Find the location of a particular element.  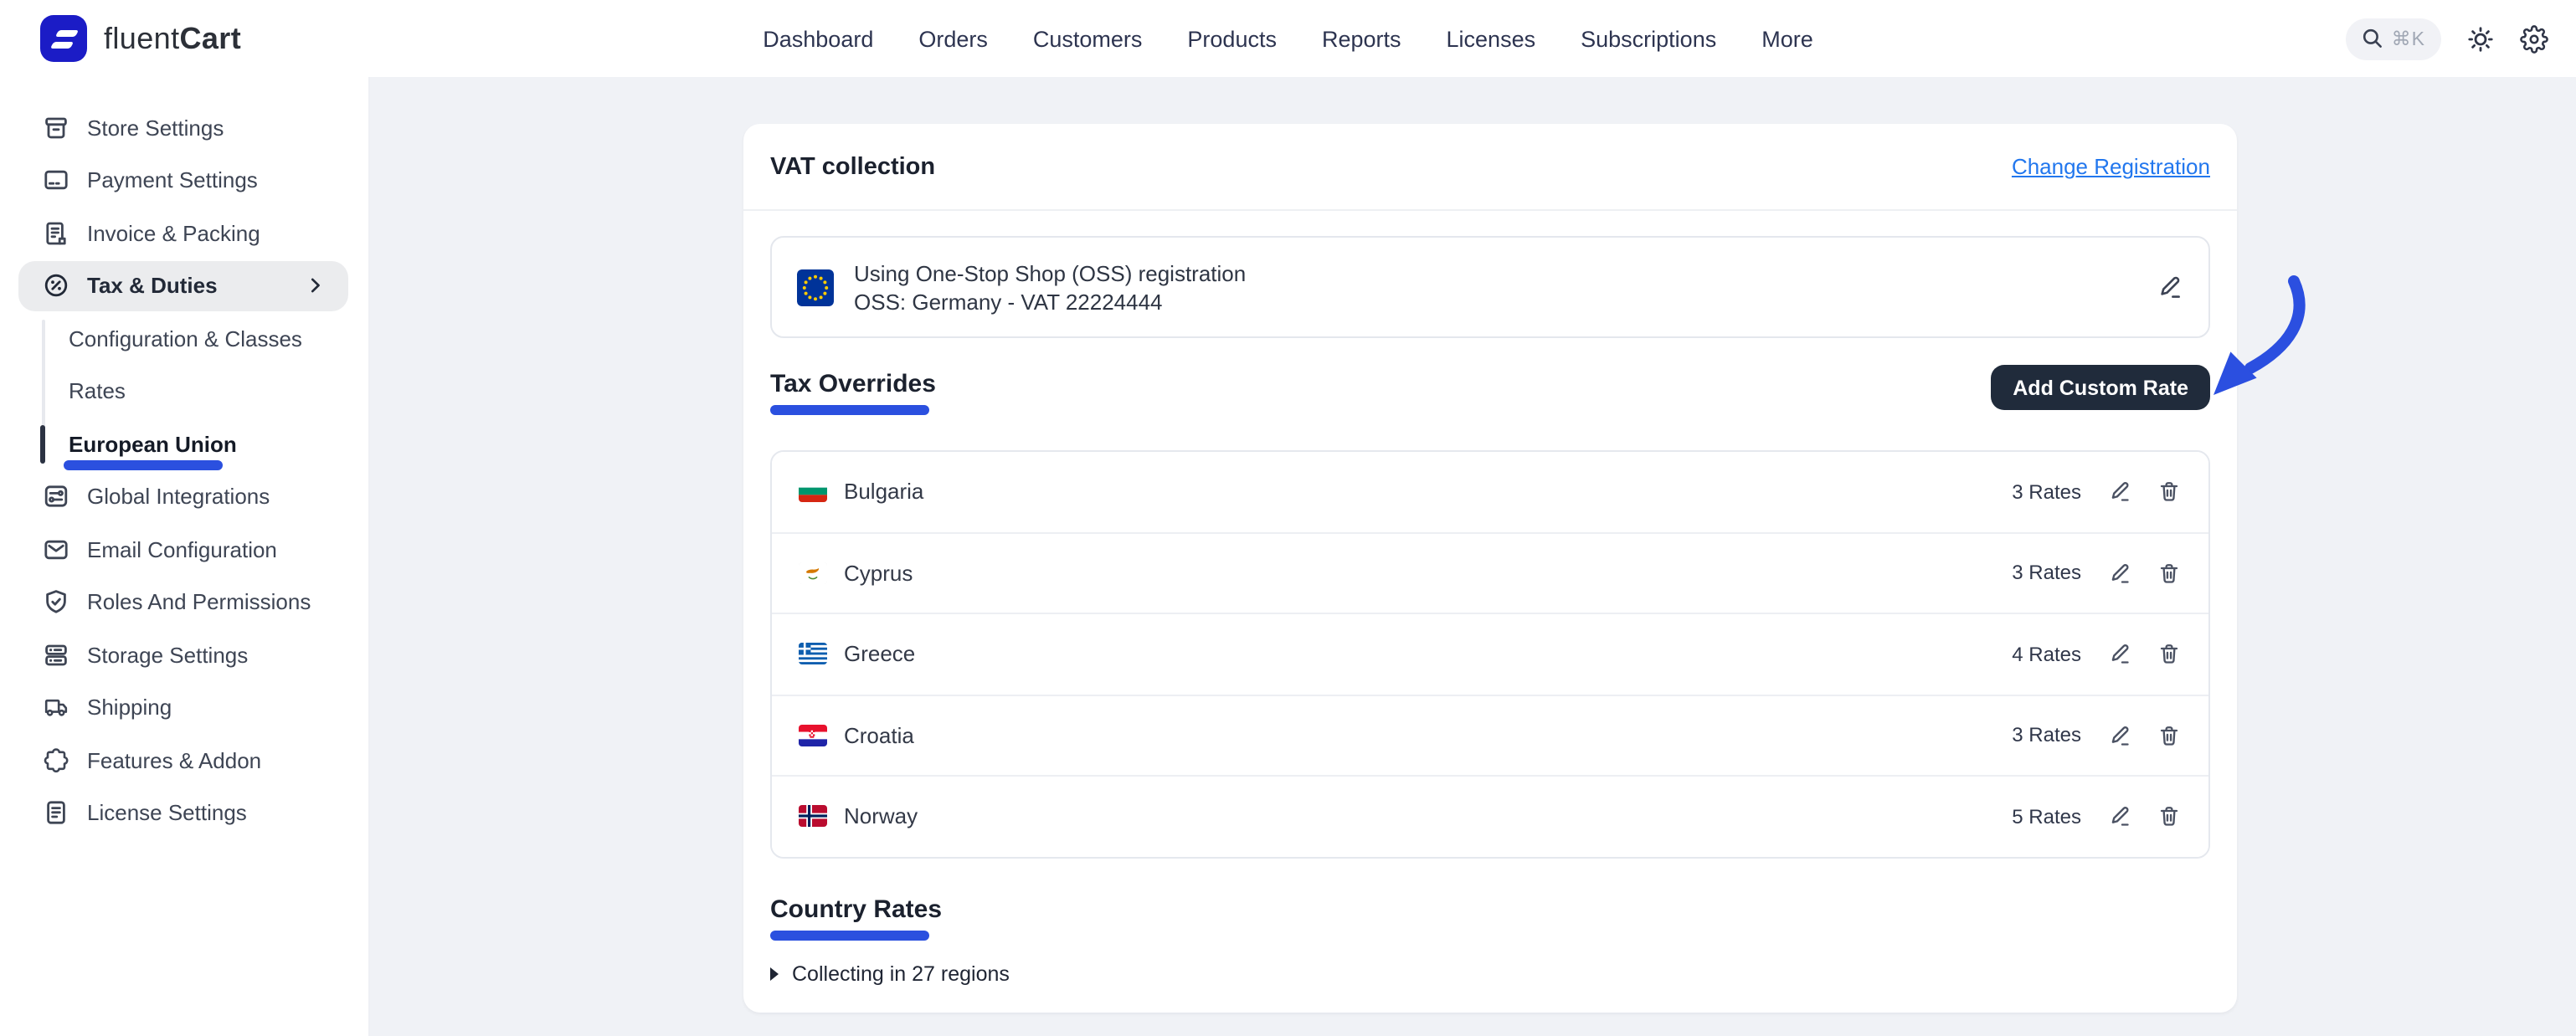

active-marker is located at coordinates (42, 443).